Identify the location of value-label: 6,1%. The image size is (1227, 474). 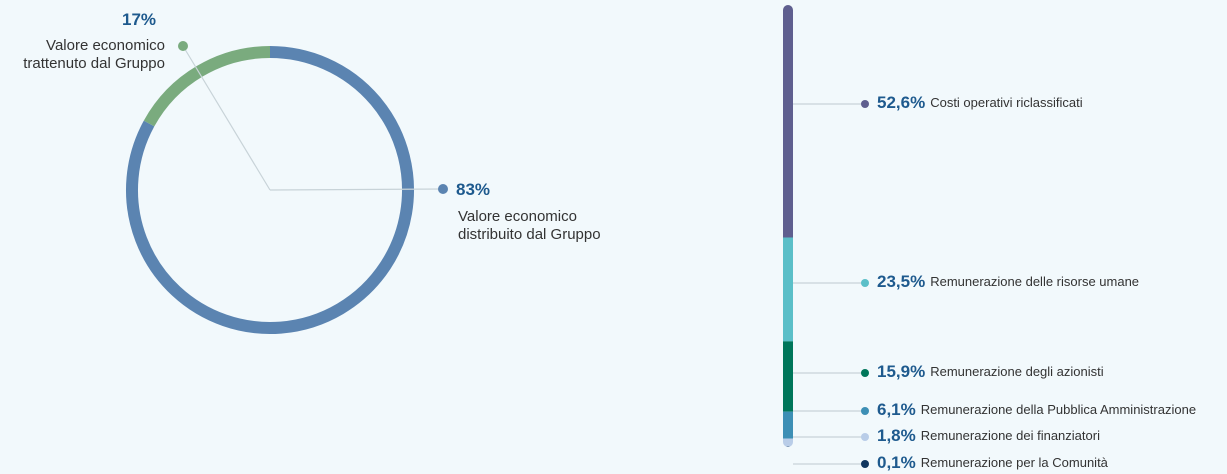
(896, 409).